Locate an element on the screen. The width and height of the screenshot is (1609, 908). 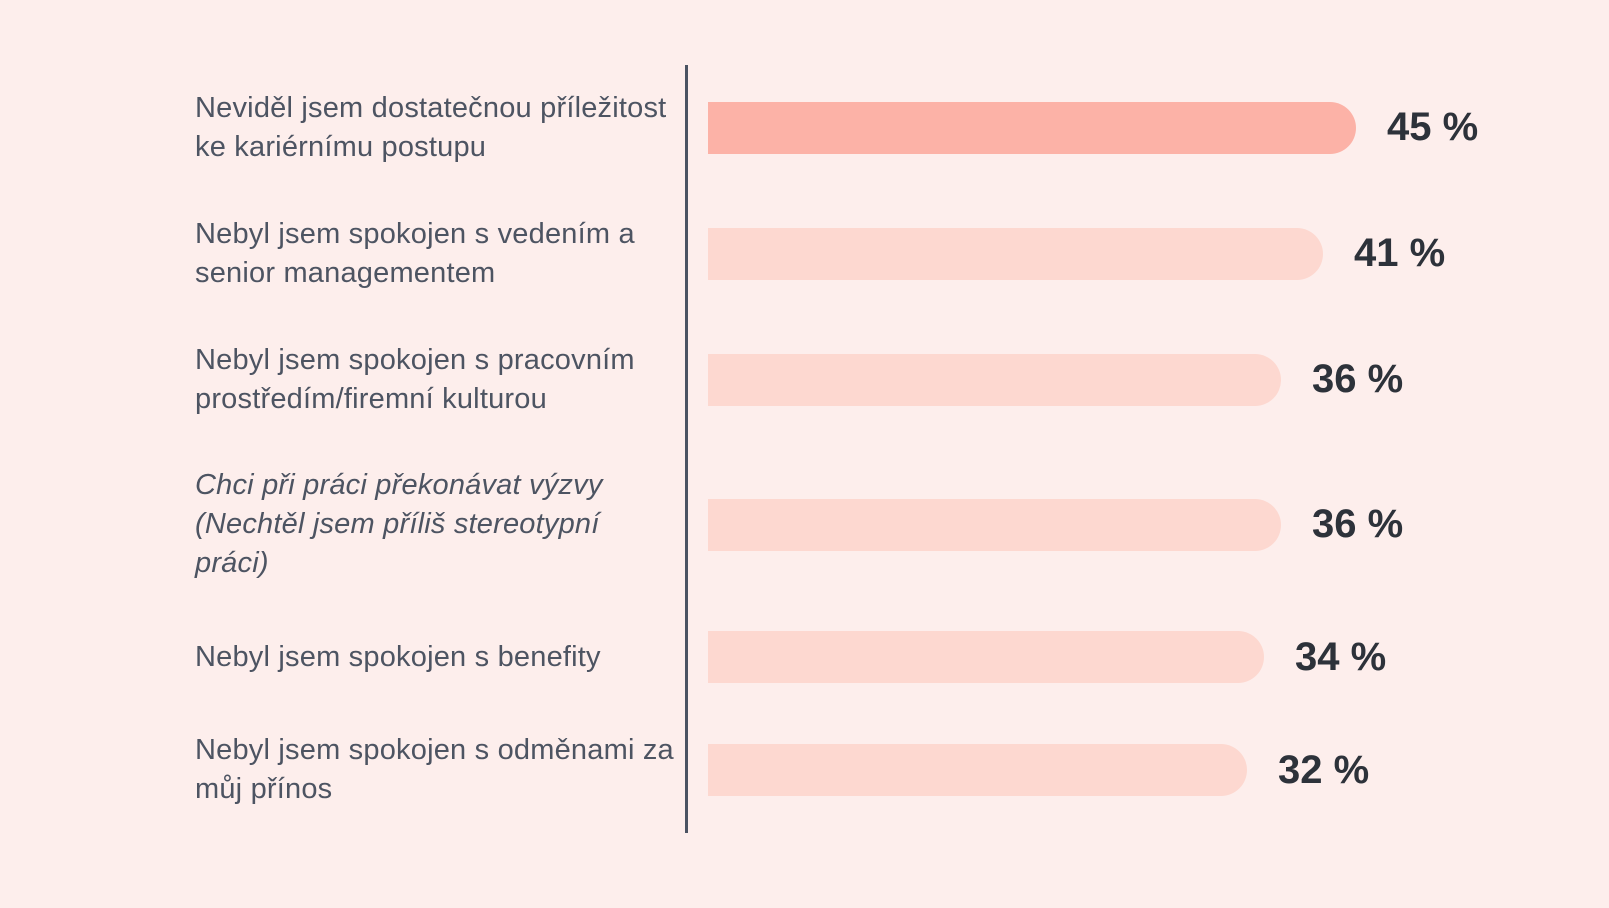
category-label: Nebyl jsem spokojen s benefity is located at coordinates (398, 656).